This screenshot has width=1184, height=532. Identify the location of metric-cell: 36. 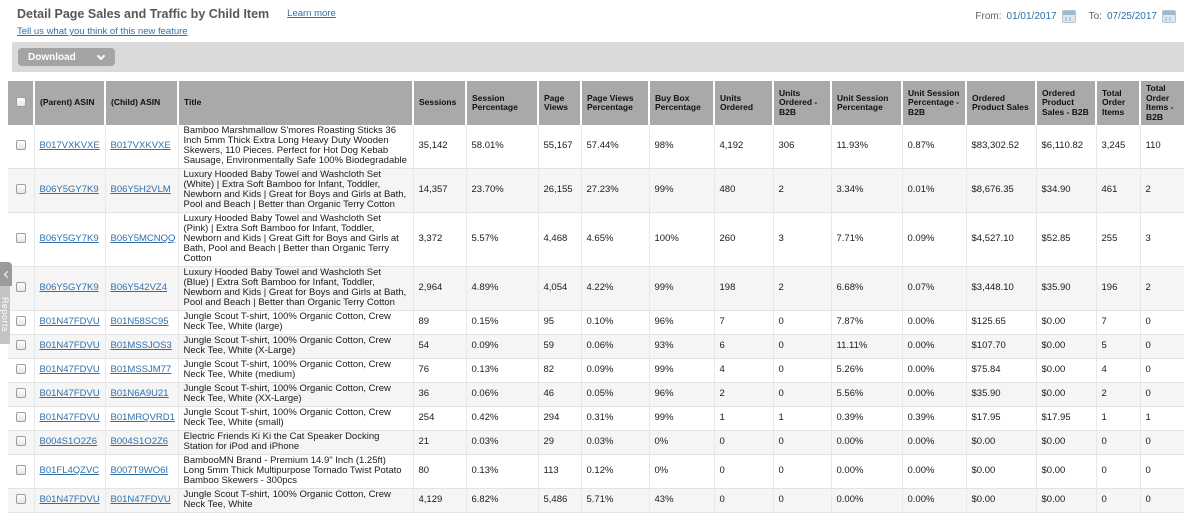
(440, 394).